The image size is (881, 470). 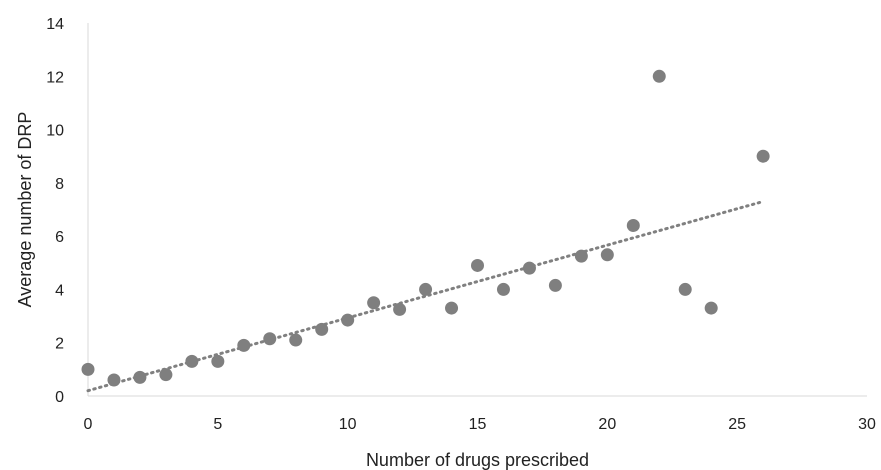 I want to click on x-tick-label: 15, so click(x=478, y=424).